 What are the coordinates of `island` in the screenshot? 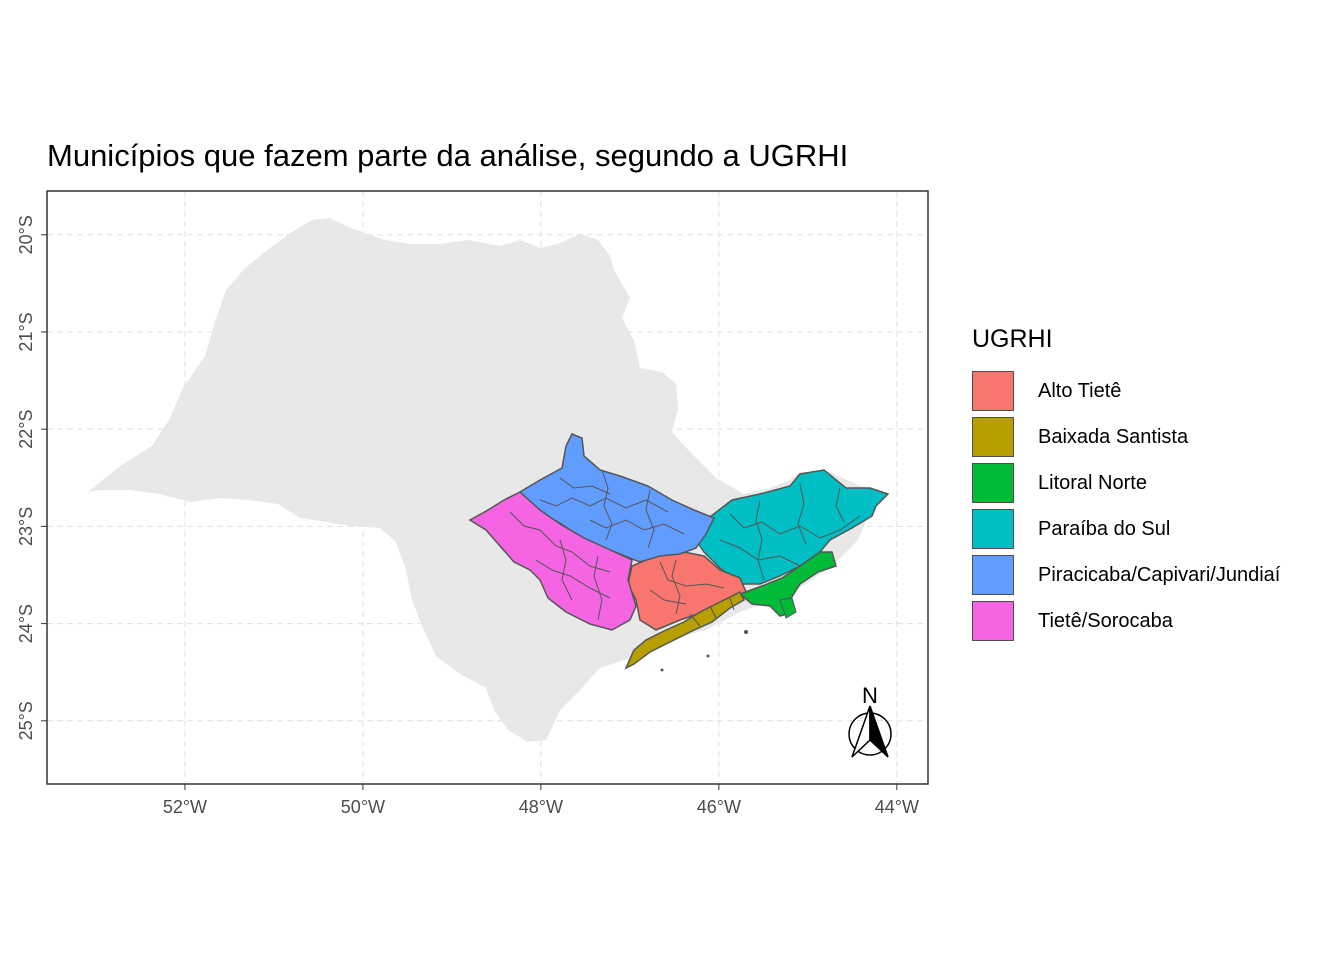 It's located at (788, 608).